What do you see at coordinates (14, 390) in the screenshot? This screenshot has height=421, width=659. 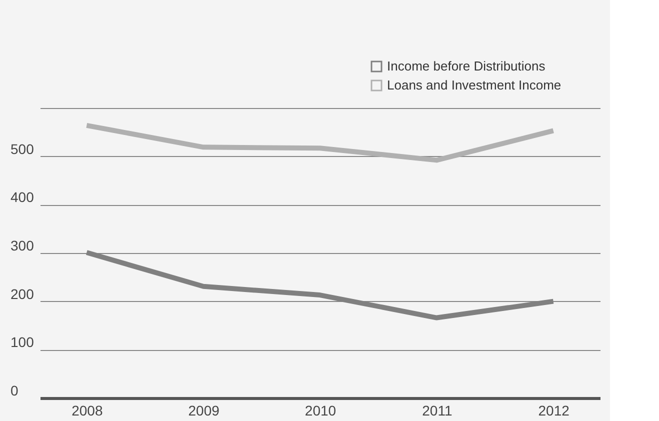 I see `y-tick-label: 0` at bounding box center [14, 390].